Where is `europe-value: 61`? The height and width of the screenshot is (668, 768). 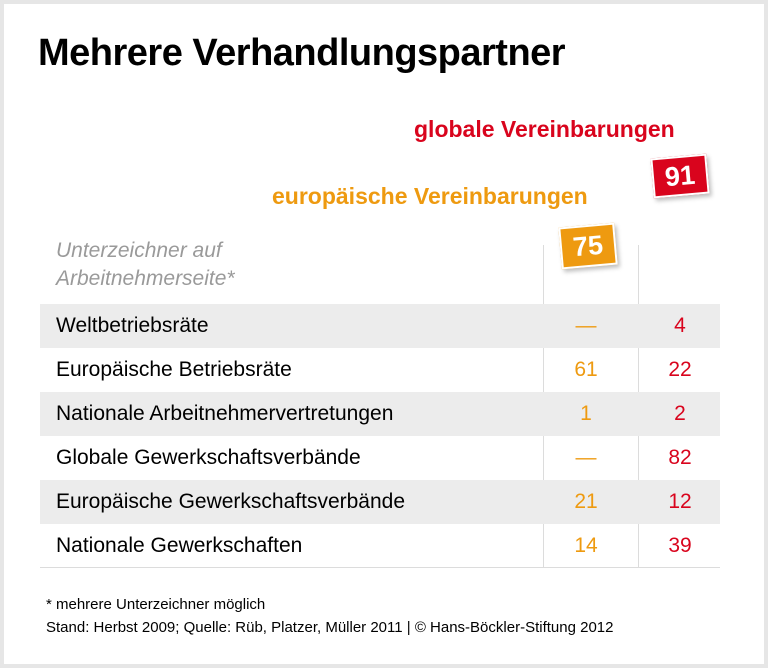 europe-value: 61 is located at coordinates (586, 369).